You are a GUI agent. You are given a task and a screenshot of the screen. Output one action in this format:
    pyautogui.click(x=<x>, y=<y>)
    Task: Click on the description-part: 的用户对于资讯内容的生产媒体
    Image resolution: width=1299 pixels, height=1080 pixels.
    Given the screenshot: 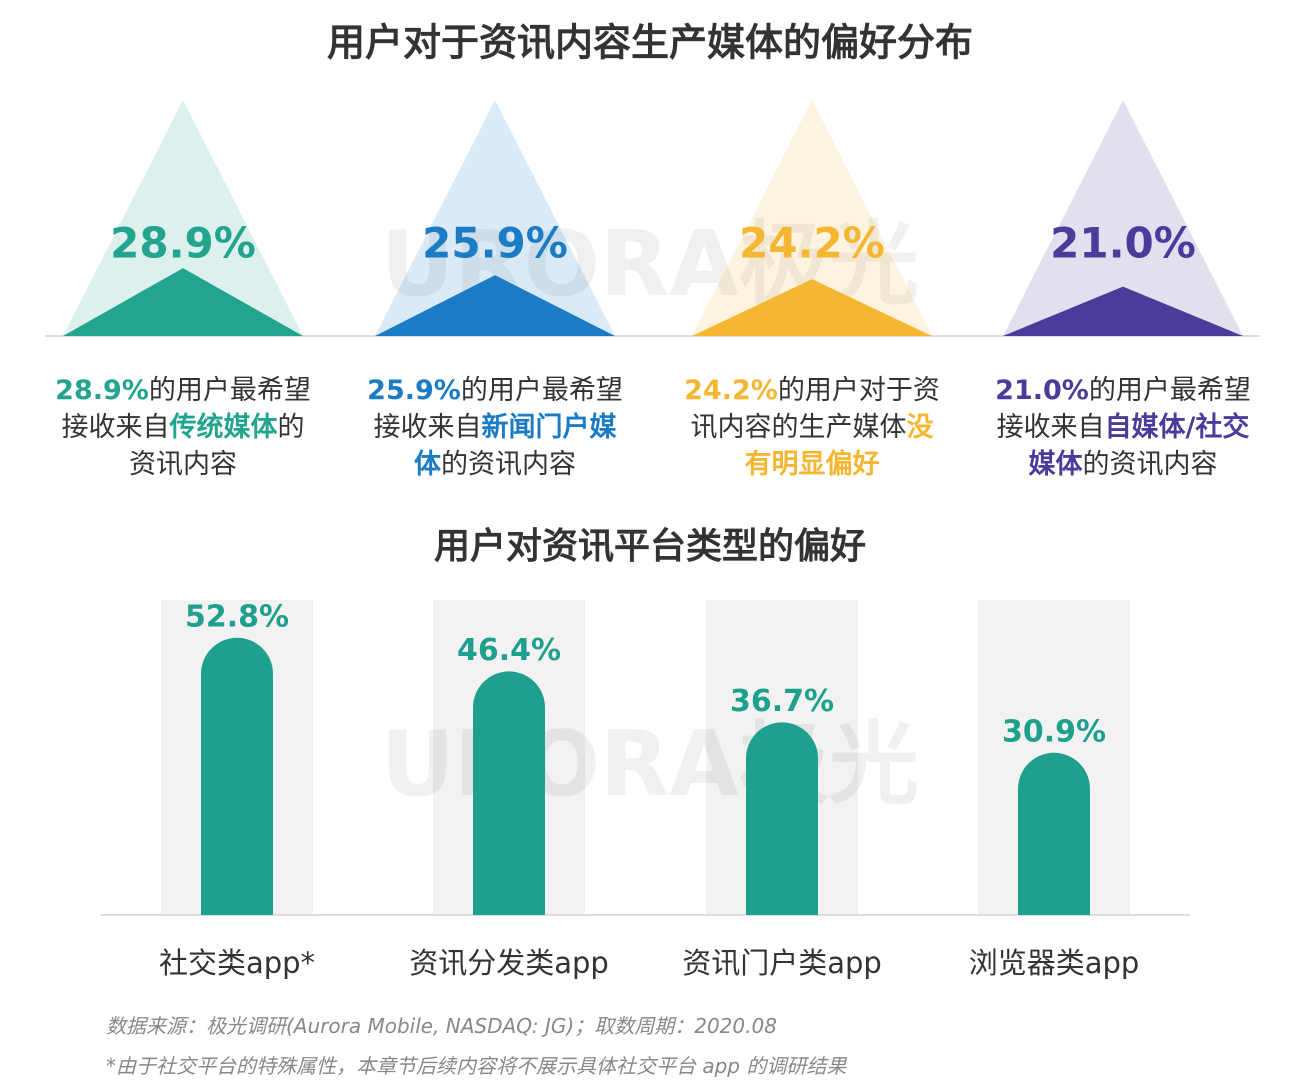 What is the action you would take?
    pyautogui.click(x=815, y=409)
    